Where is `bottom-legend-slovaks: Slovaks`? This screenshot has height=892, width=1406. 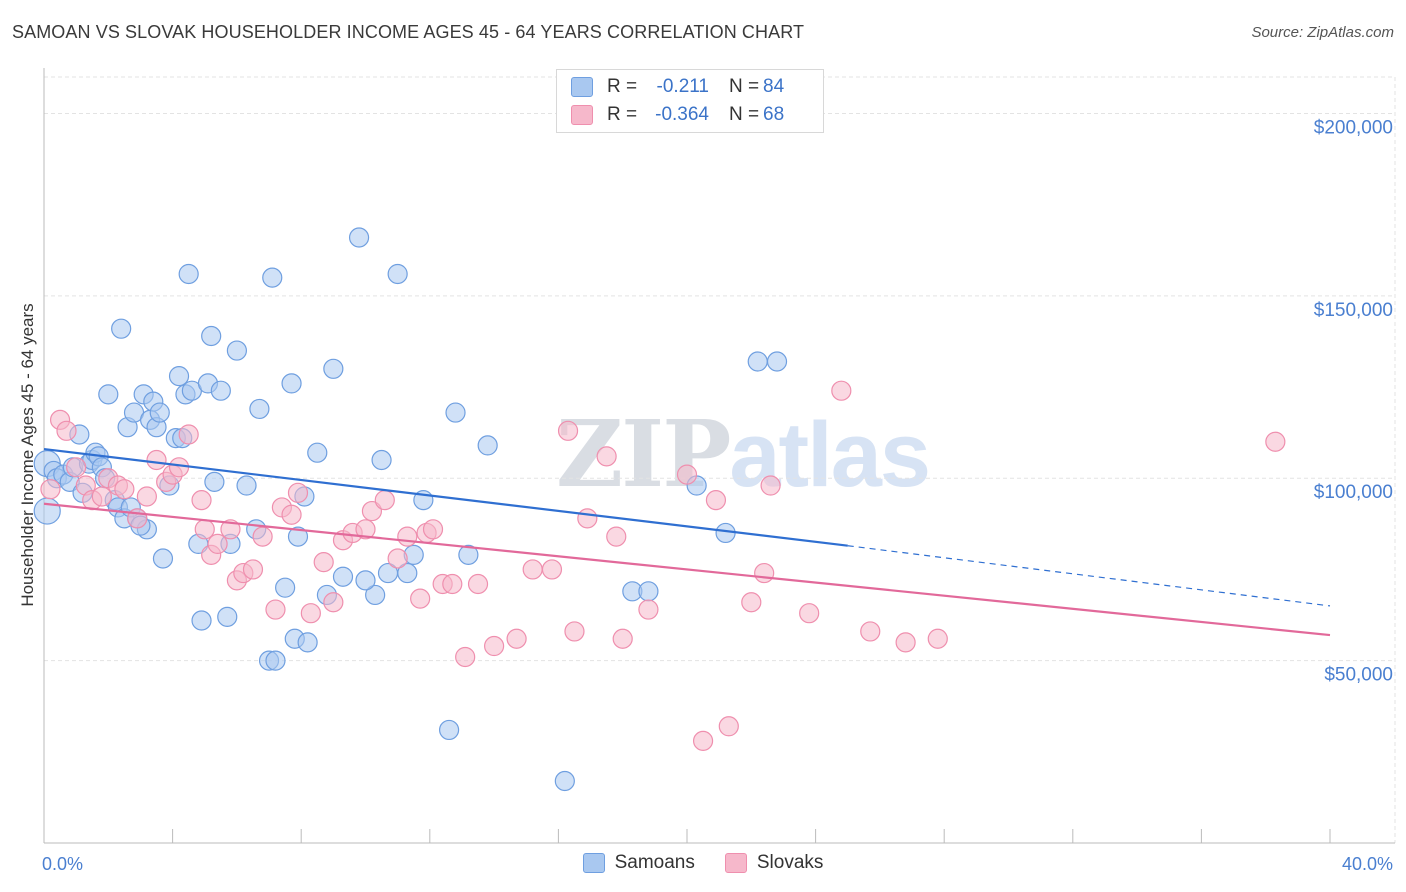
bottom-legend-slovaks: Slovaks is located at coordinates (774, 863).